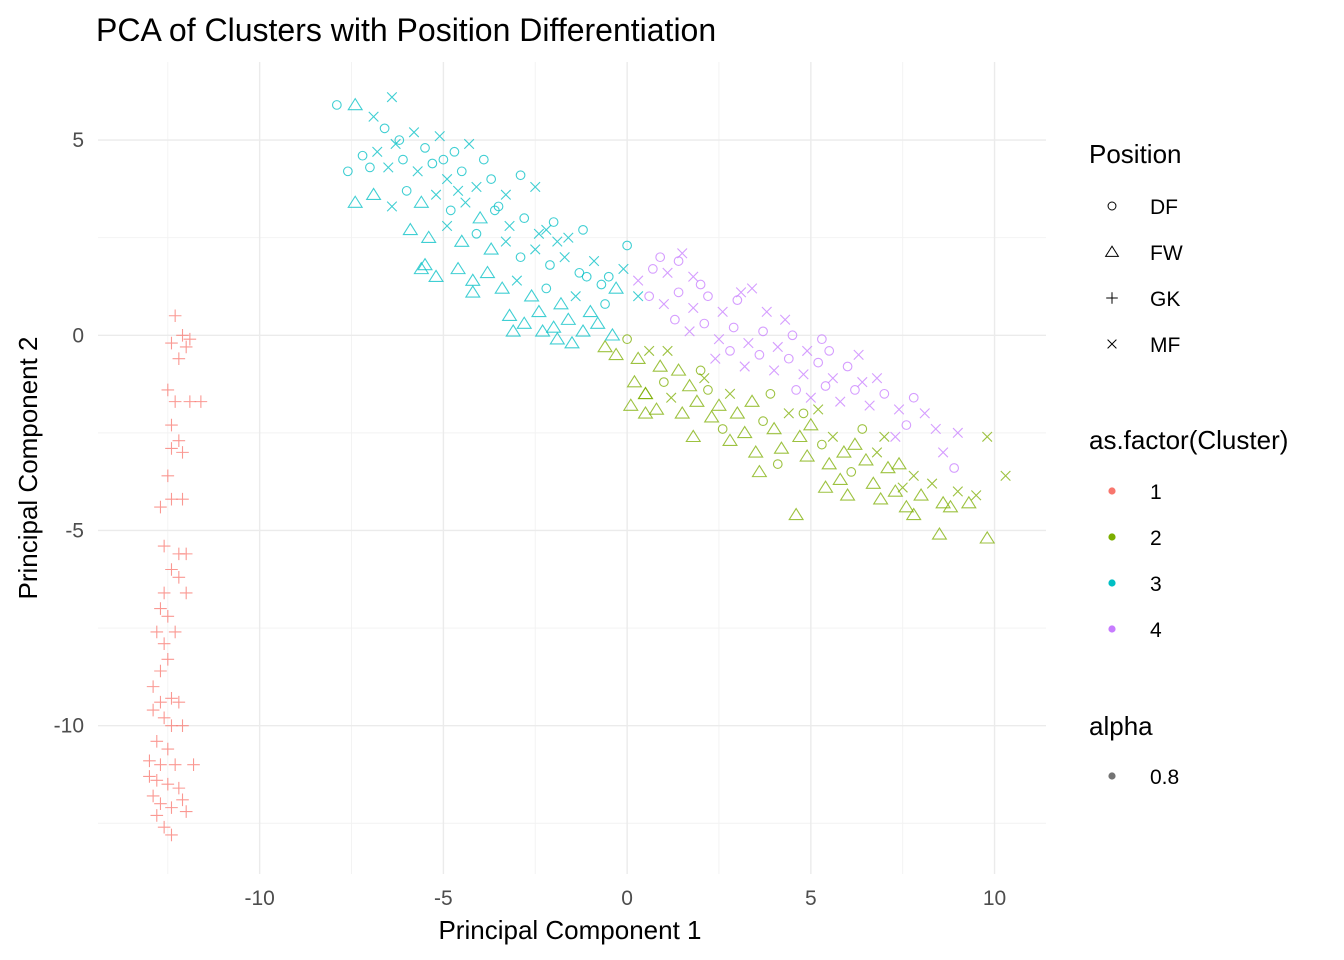 The width and height of the screenshot is (1344, 960). Describe the element at coordinates (1112, 206) in the screenshot. I see `circle-icon` at that location.